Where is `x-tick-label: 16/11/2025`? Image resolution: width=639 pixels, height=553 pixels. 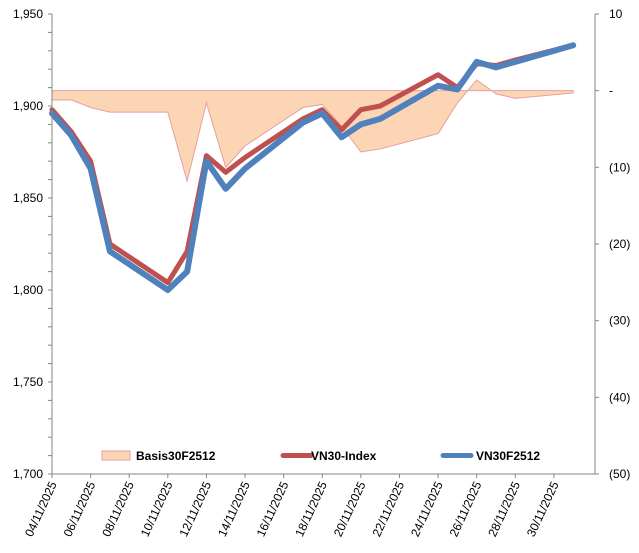
x-tick-label: 16/11/2025 is located at coordinates (273, 509).